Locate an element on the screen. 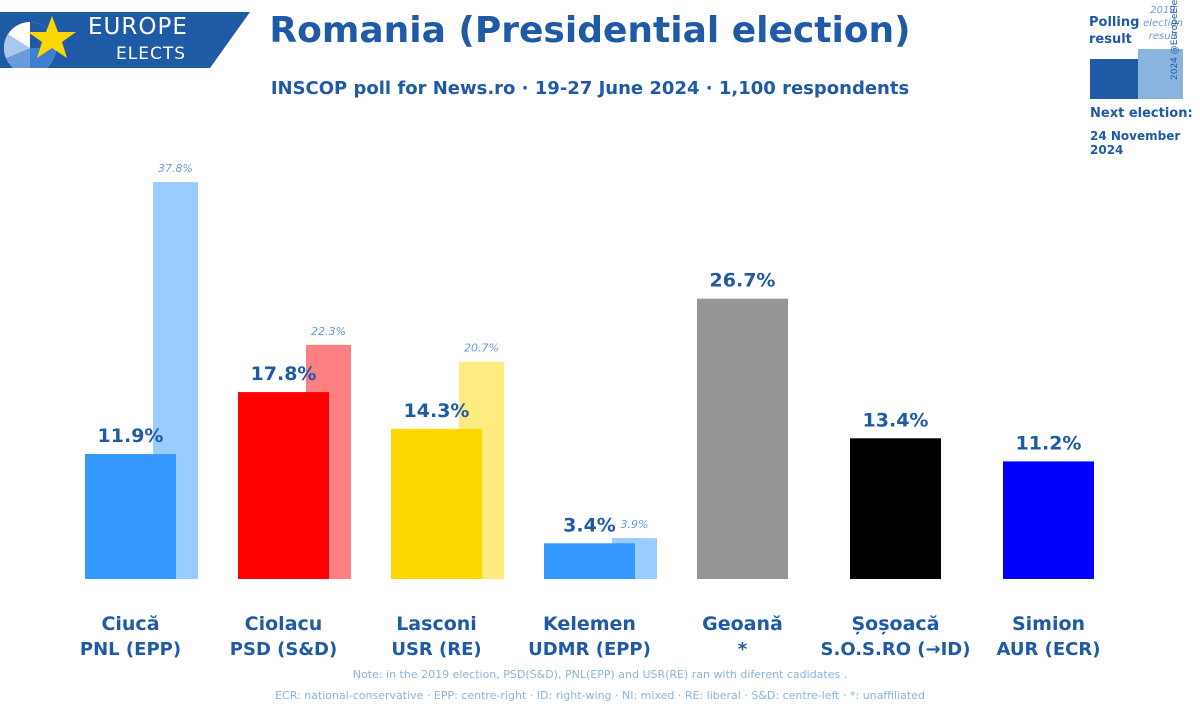  candidate-name-5: Geoană is located at coordinates (742, 624).